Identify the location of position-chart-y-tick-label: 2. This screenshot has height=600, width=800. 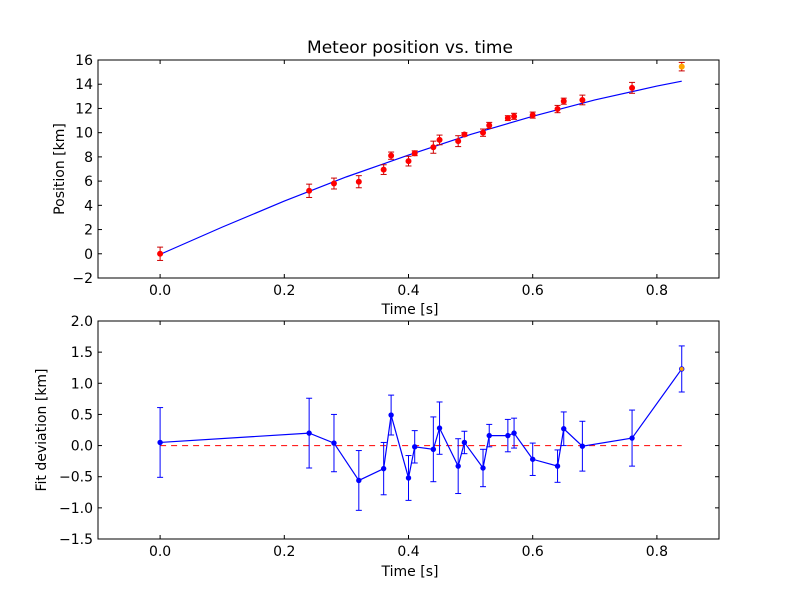
(88, 231).